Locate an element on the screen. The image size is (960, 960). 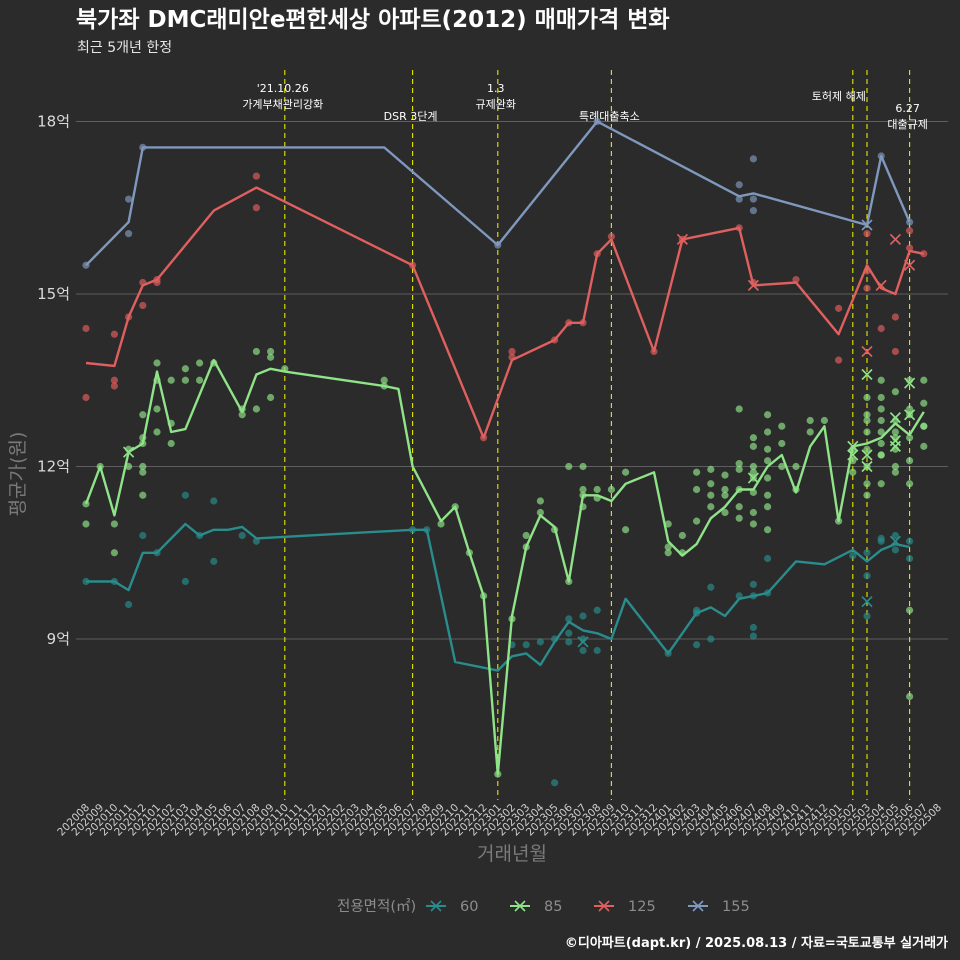
event-label-0-0: '21.10.26 is located at coordinates (283, 88).